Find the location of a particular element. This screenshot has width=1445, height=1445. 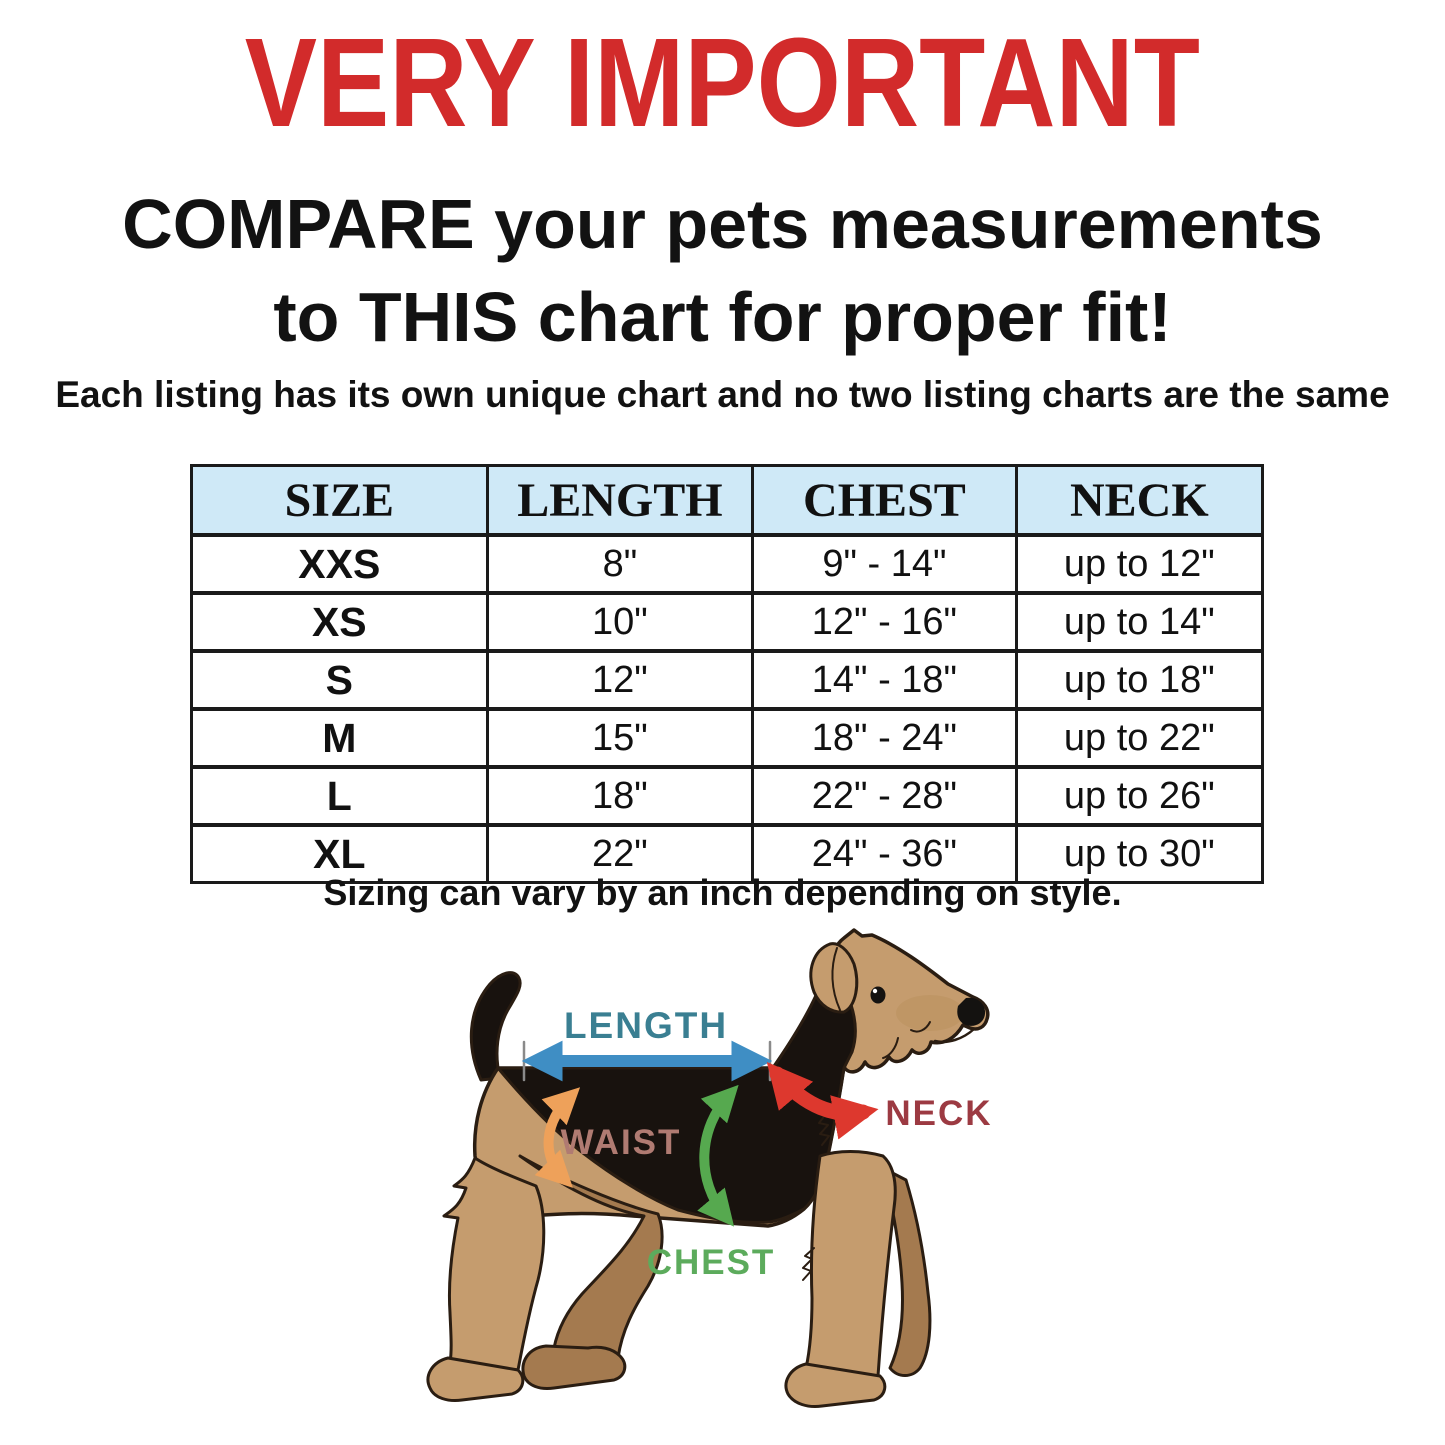

very-important-title-text: VERY IMPORTANT is located at coordinates (722, 82).